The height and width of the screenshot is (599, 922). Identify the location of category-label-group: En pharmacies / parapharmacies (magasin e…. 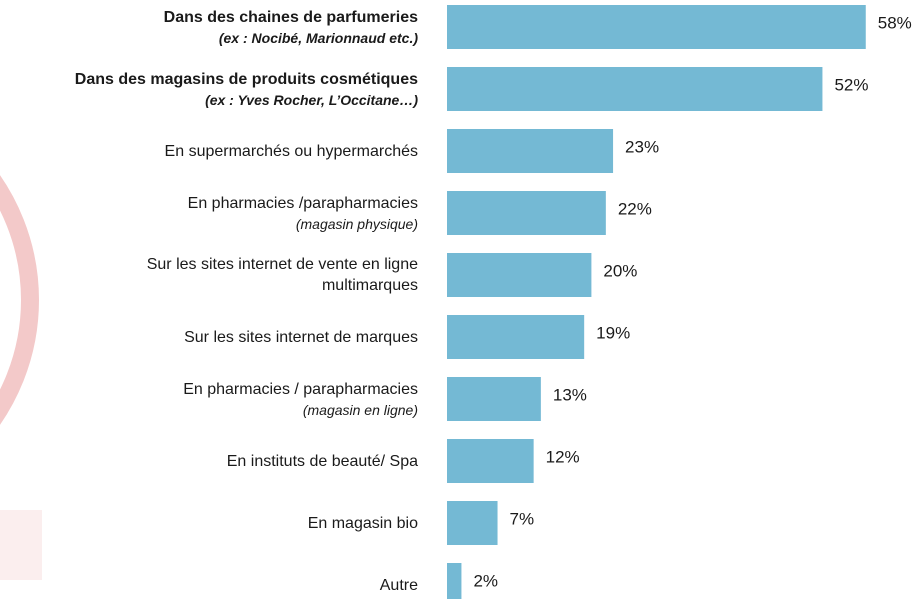
(300, 399).